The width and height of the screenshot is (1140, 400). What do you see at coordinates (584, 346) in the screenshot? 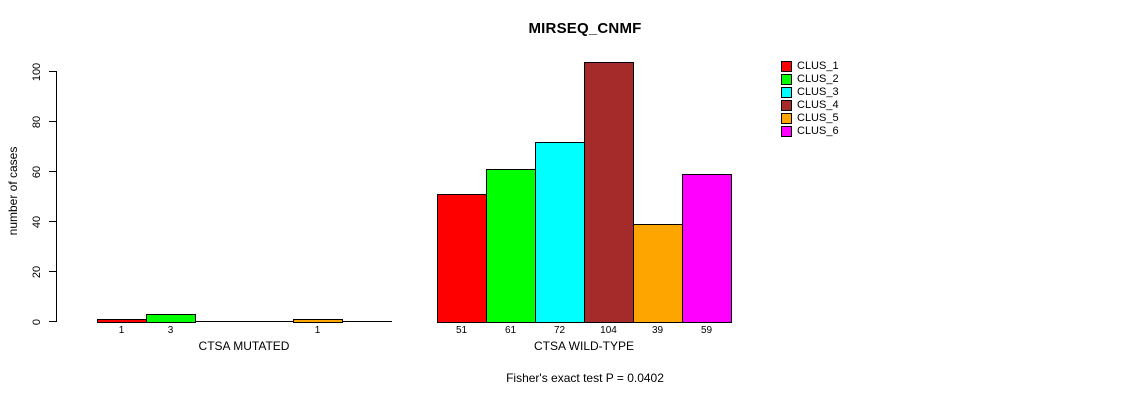
I see `group-label: CTSA WILD-TYPE` at bounding box center [584, 346].